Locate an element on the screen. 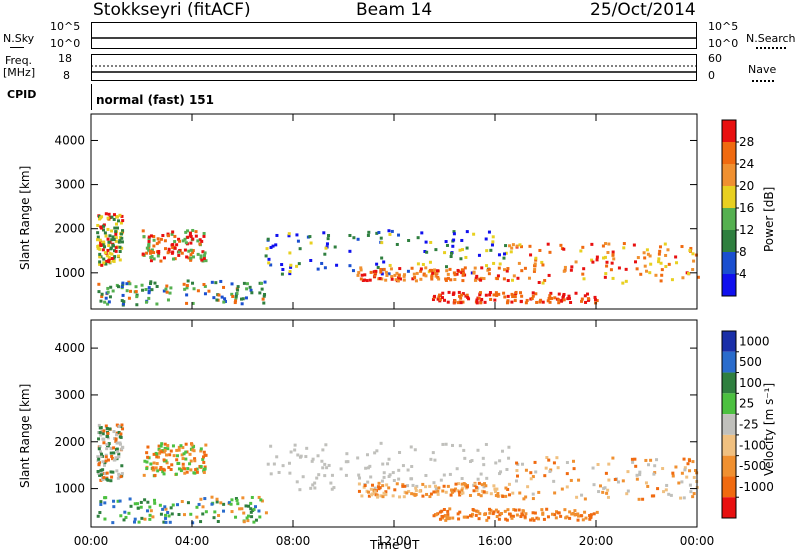  power-colorbar-label: Power [dB] is located at coordinates (769, 219).